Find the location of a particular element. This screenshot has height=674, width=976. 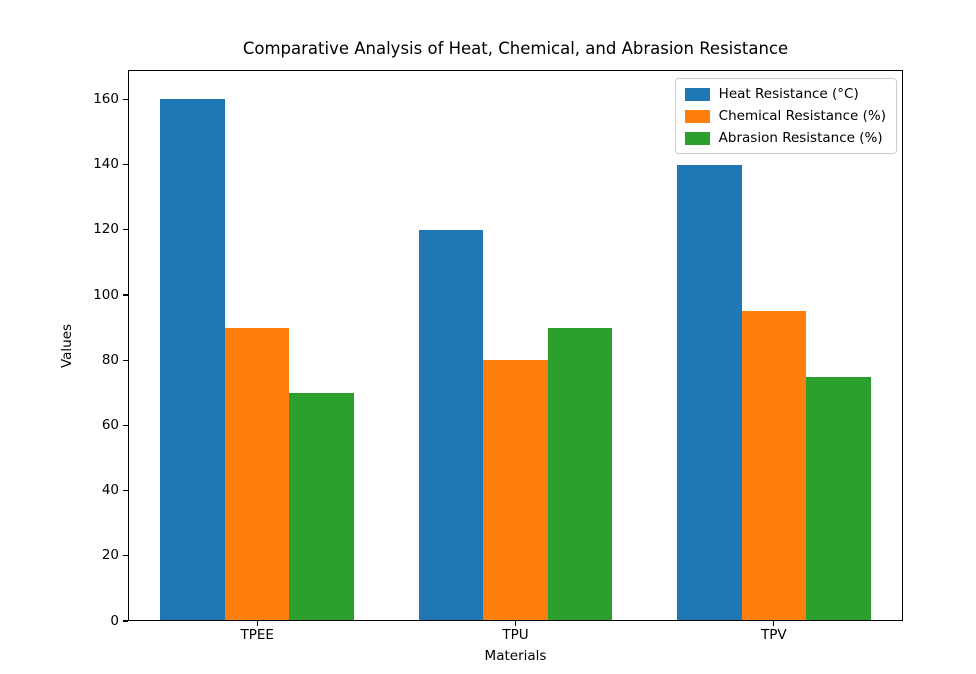

y-tick-label: 0 is located at coordinates (114, 620).